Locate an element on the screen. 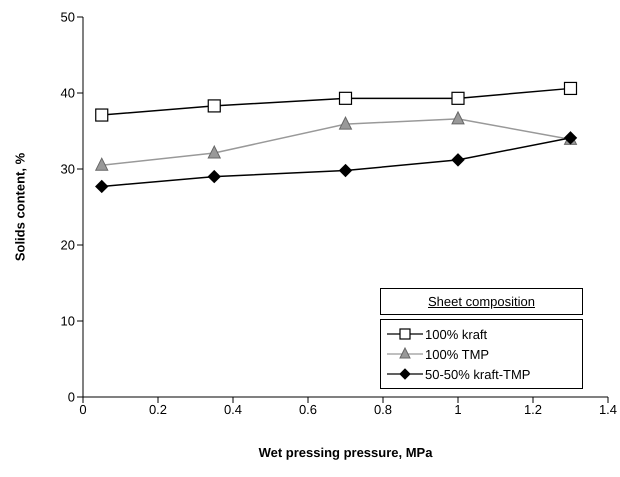 The width and height of the screenshot is (620, 477). x-tick-label: 1.4 is located at coordinates (608, 410).